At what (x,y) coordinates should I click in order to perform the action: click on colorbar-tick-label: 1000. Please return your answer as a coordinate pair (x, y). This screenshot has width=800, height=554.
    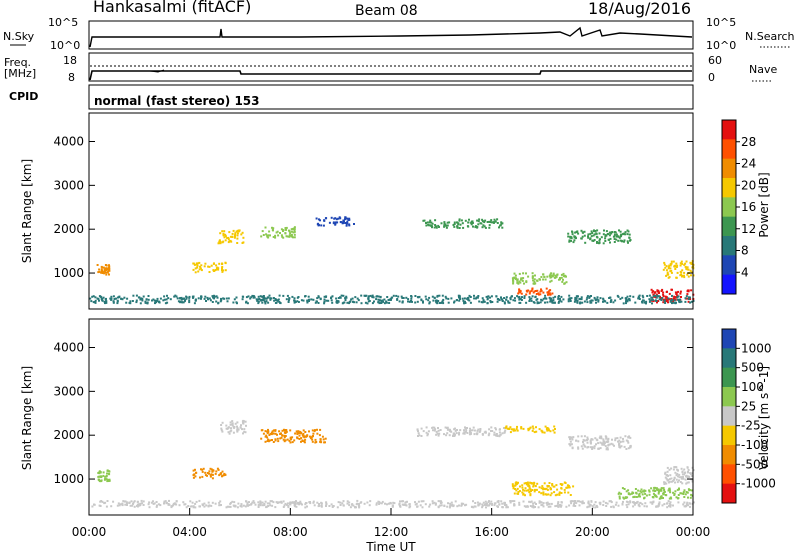
    Looking at the image, I should click on (756, 348).